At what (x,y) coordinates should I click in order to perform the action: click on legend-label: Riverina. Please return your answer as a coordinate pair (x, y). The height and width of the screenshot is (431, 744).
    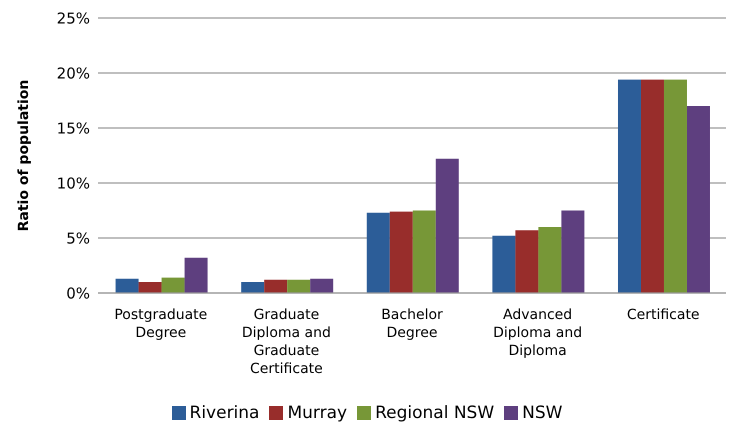
    Looking at the image, I should click on (225, 413).